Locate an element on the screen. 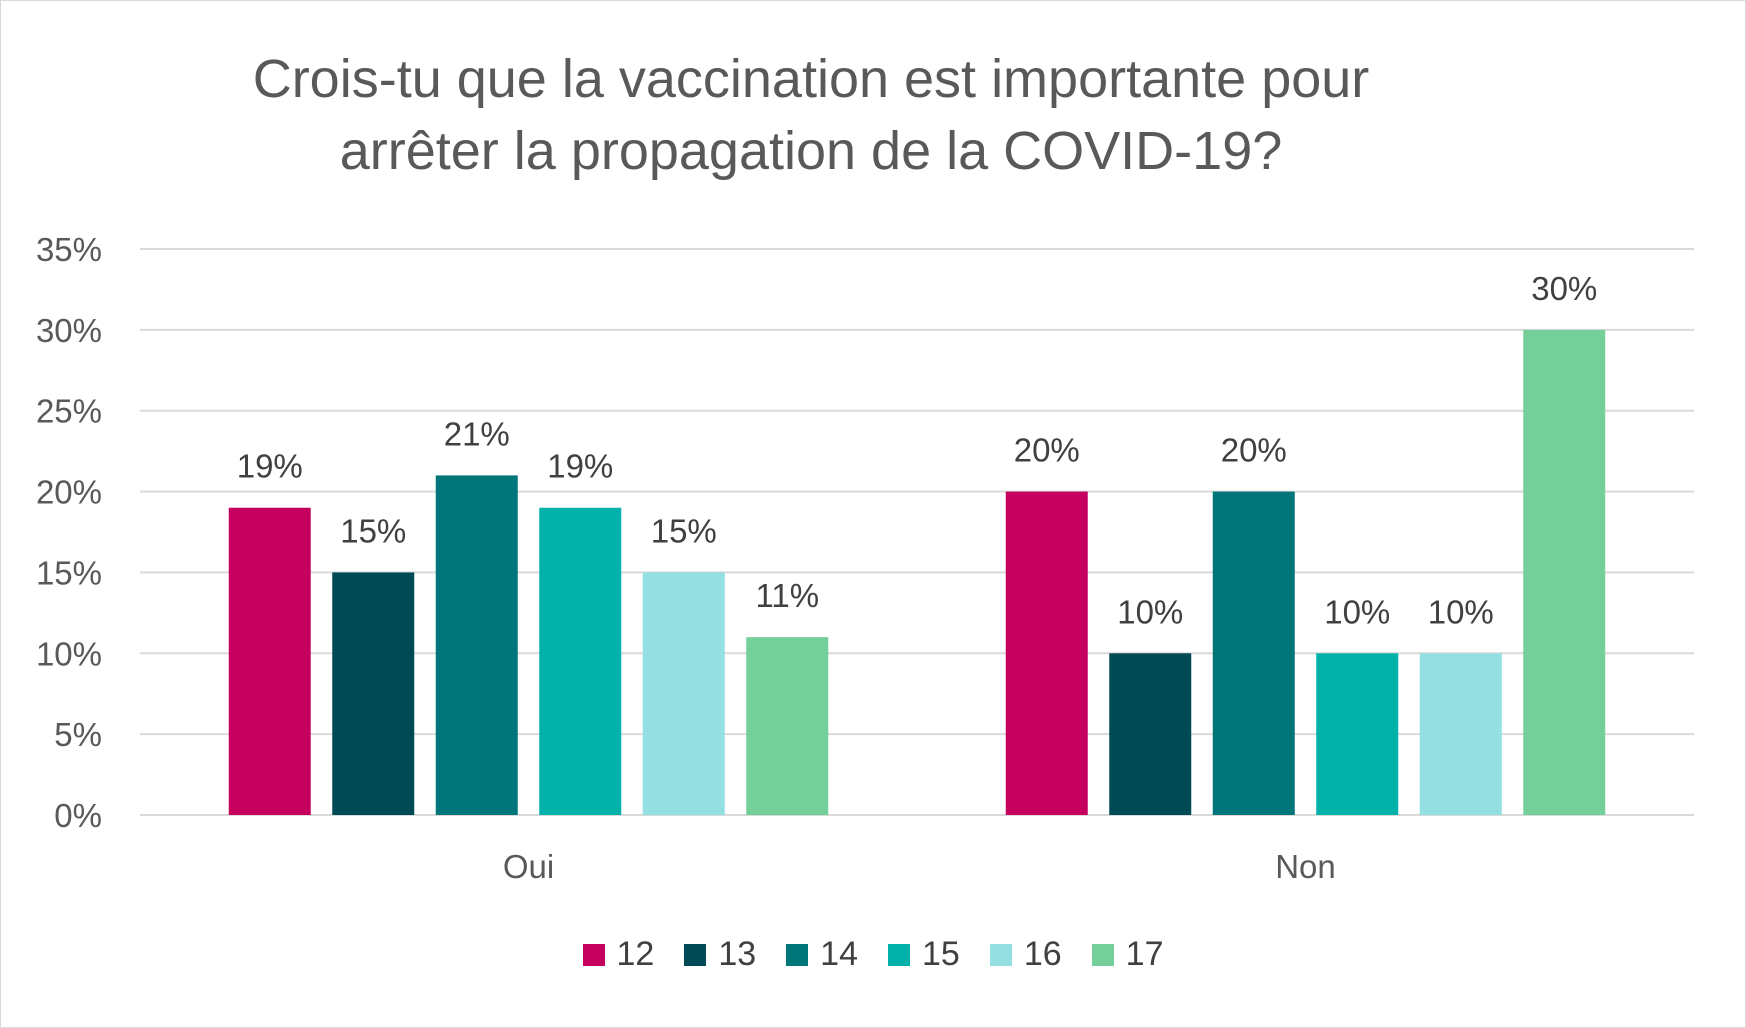  legend-label: 15 is located at coordinates (941, 954).